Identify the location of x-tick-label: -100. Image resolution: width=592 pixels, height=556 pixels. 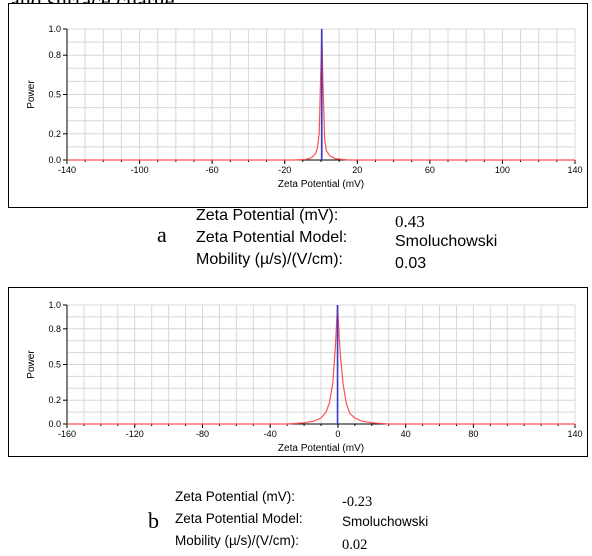
(140, 170).